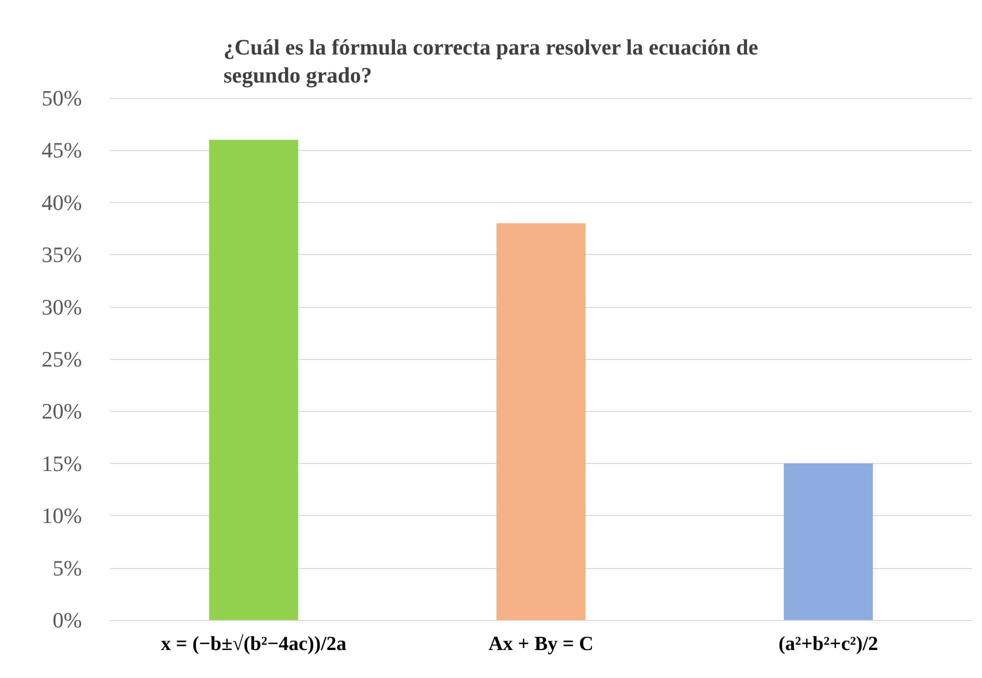 This screenshot has height=678, width=982. I want to click on y-tick-label: 5%, so click(67, 567).